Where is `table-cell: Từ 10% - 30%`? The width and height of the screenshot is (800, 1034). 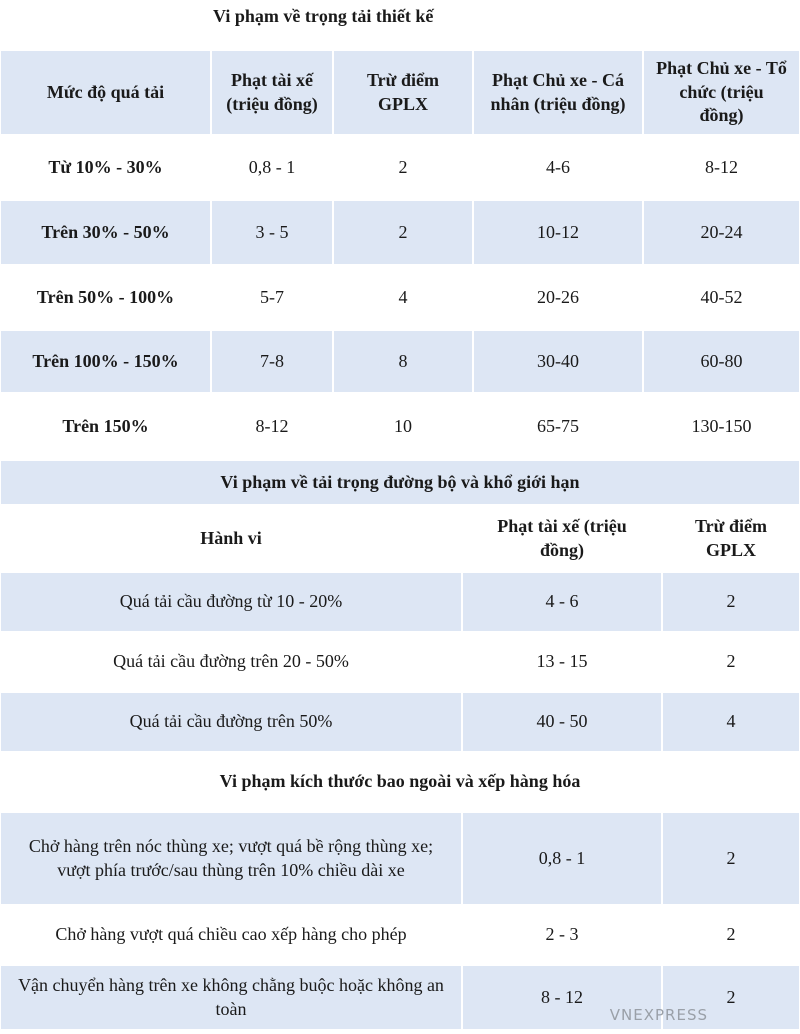
table-cell: Từ 10% - 30% is located at coordinates (105, 166).